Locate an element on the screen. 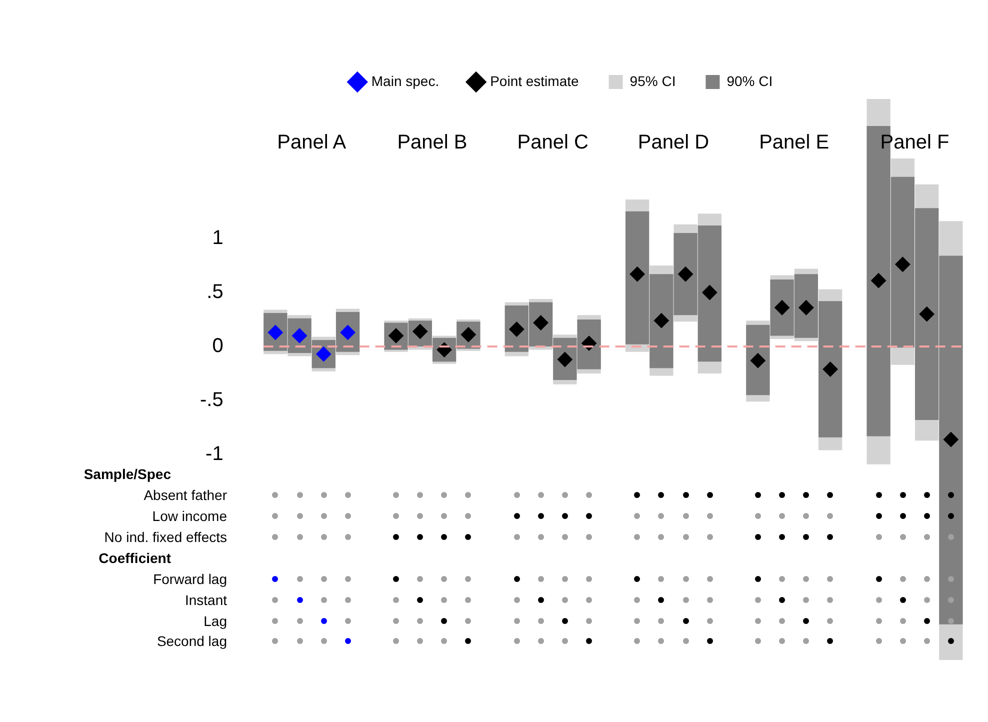  text: No ind. fixed effects is located at coordinates (165, 537).